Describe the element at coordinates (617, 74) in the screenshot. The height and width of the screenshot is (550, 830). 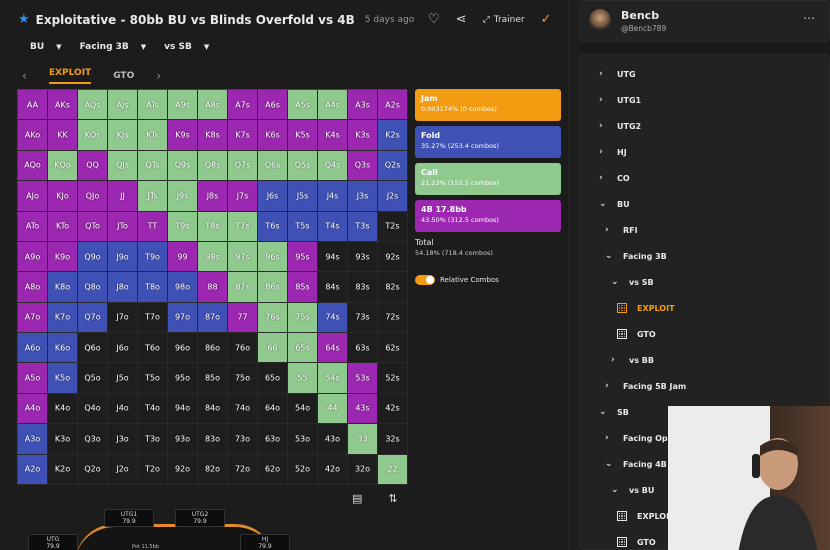
I see `tree-item: › UTG` at that location.